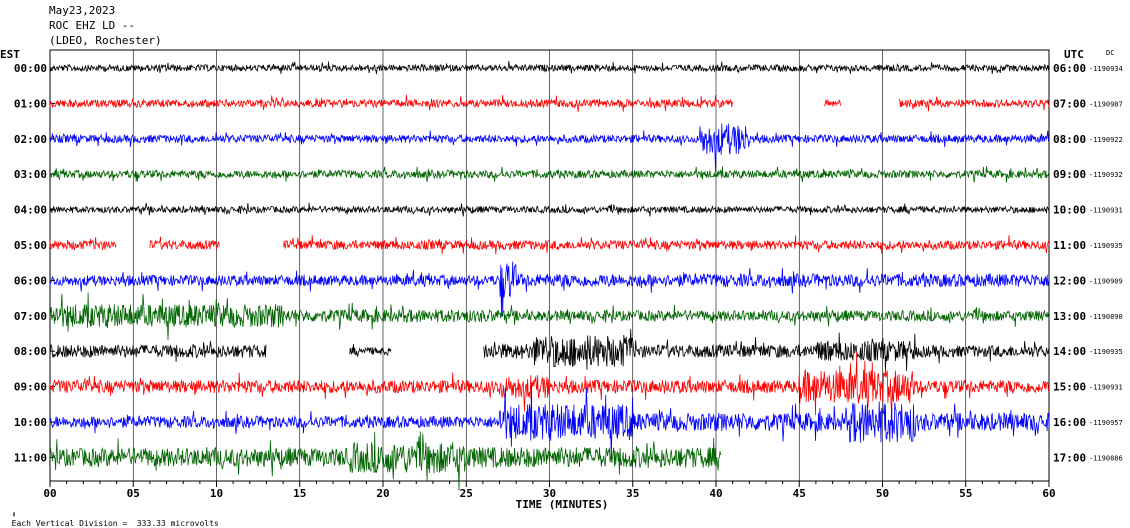  Describe the element at coordinates (965, 493) in the screenshot. I see `x-tick-label: 55` at that location.